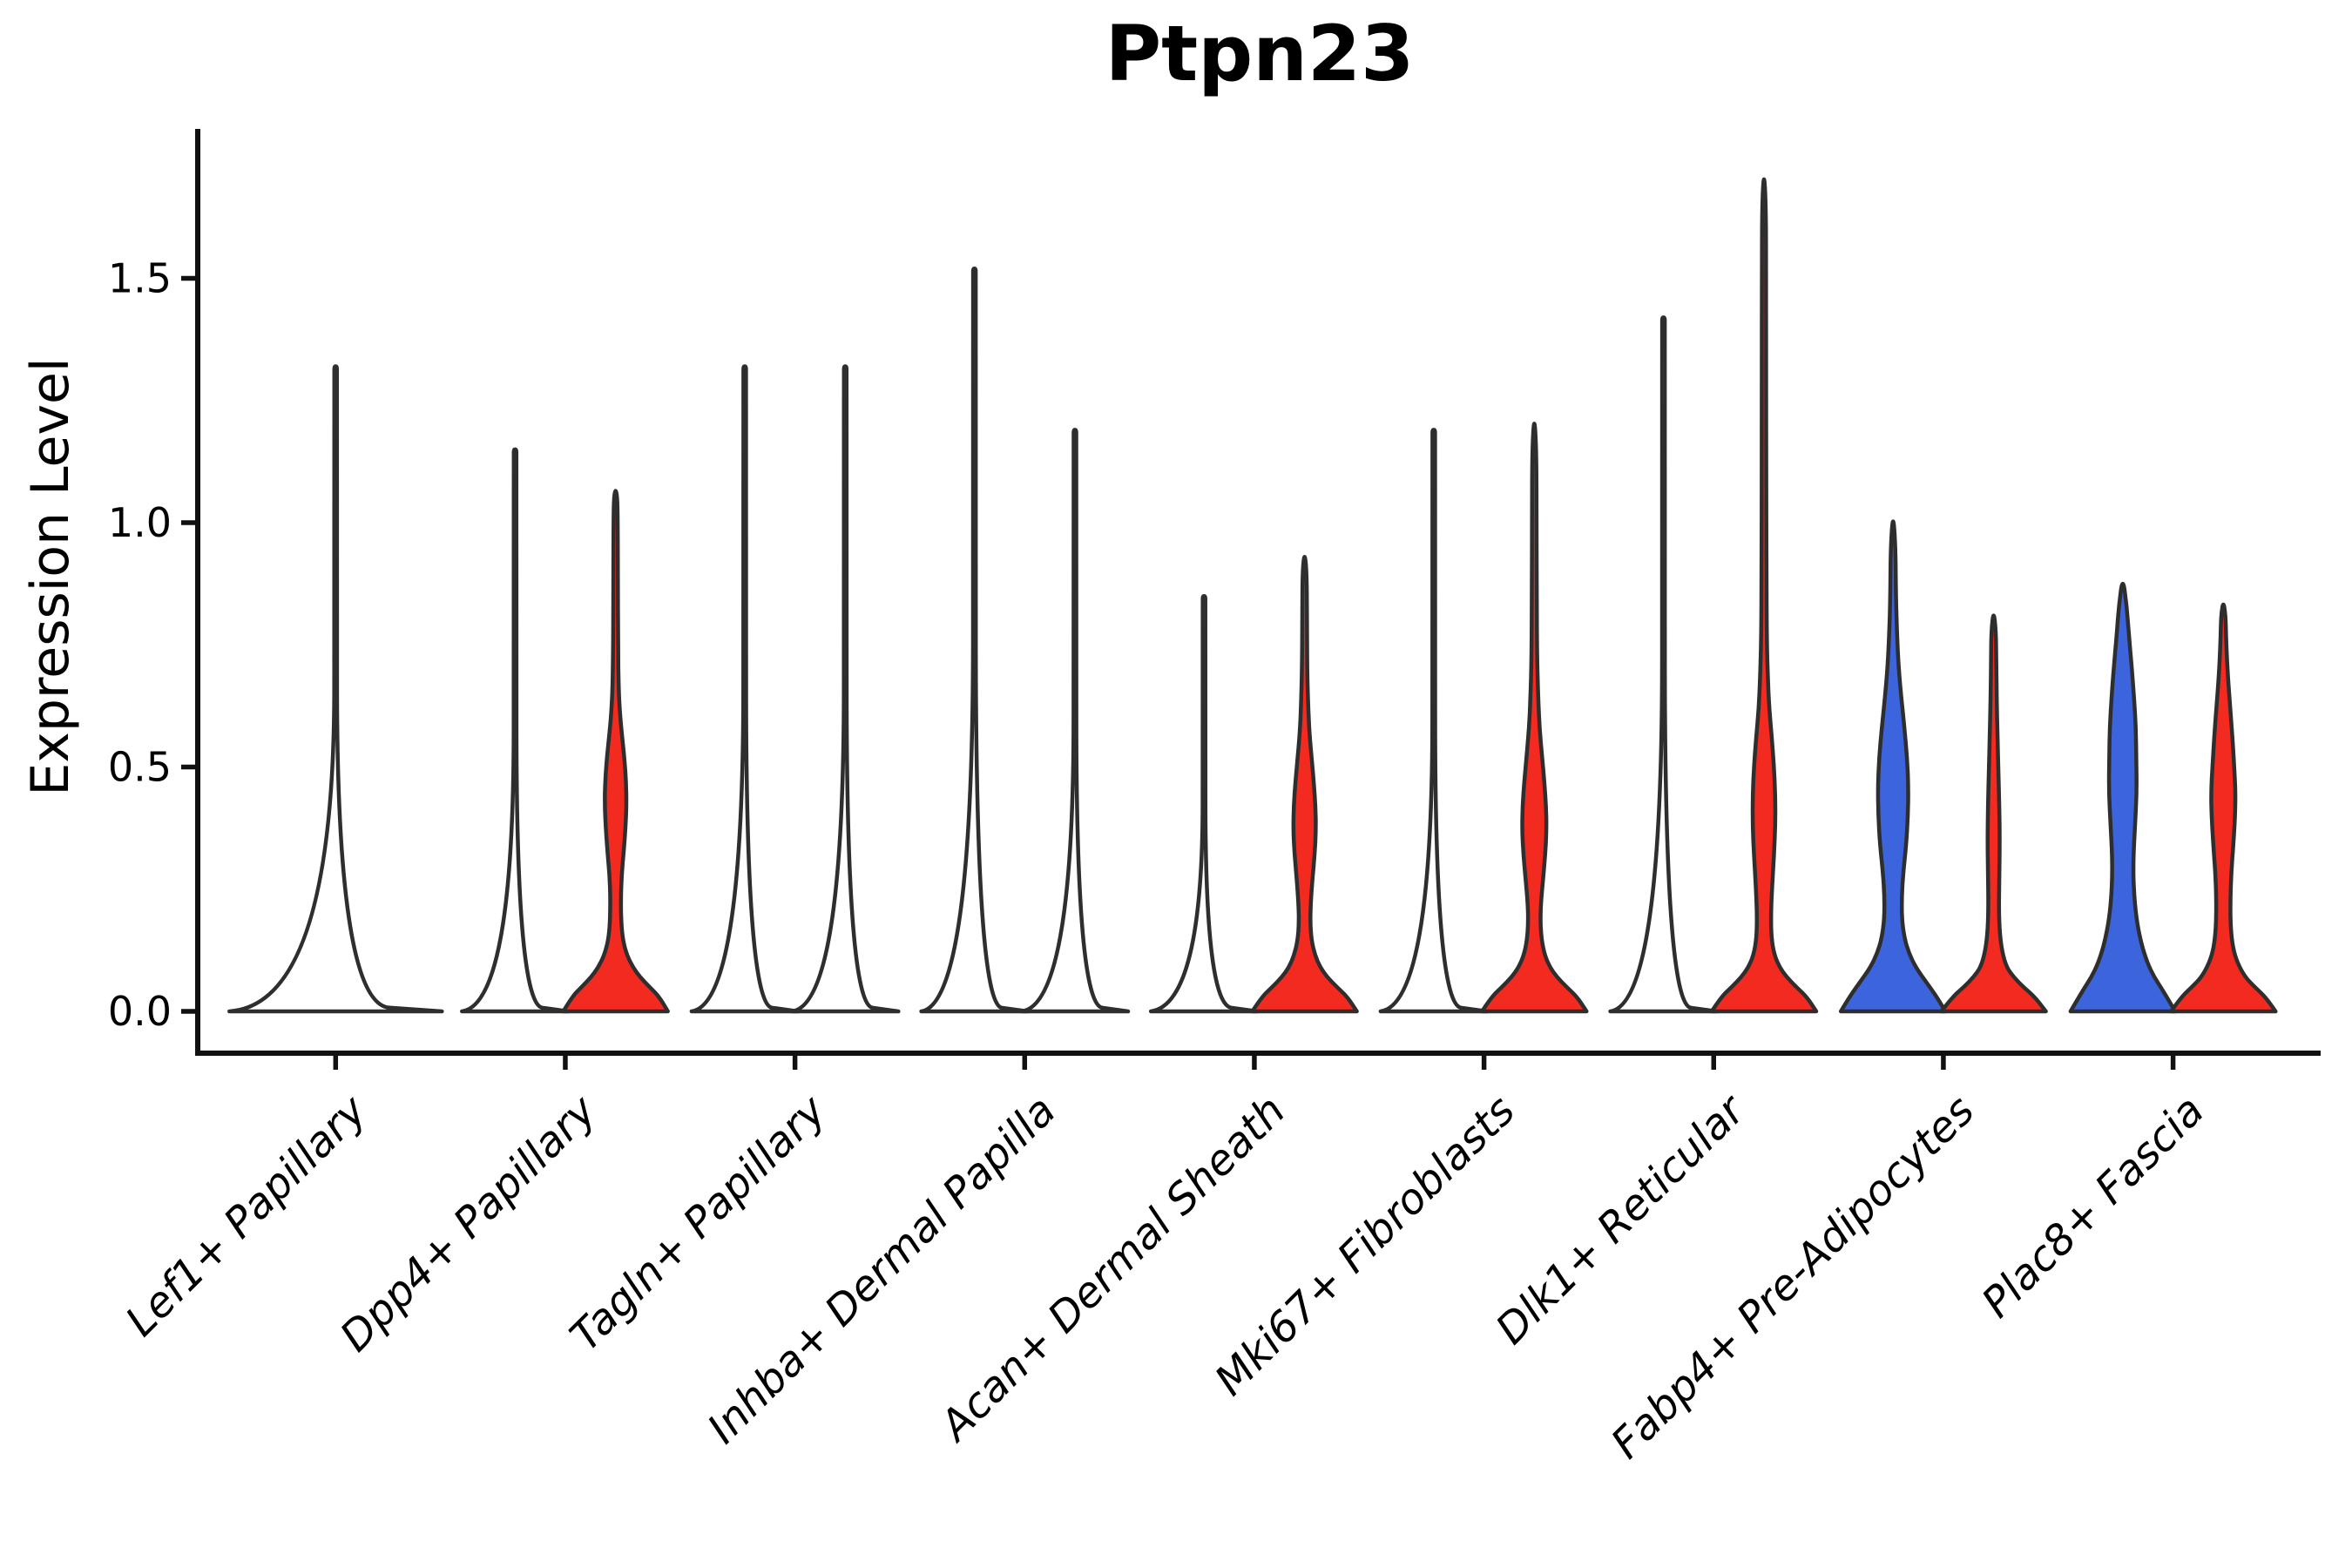 The image size is (2352, 1568). Describe the element at coordinates (247, 1215) in the screenshot. I see `x-tick-label: Lef1+ Papillary` at that location.